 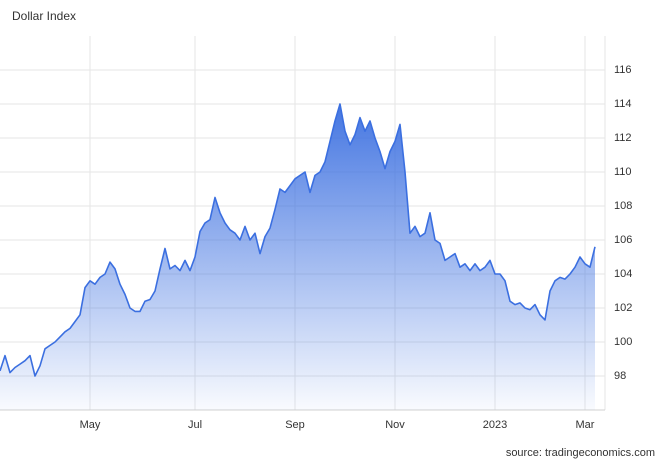 I want to click on x-tick-label: Mar, so click(x=585, y=425).